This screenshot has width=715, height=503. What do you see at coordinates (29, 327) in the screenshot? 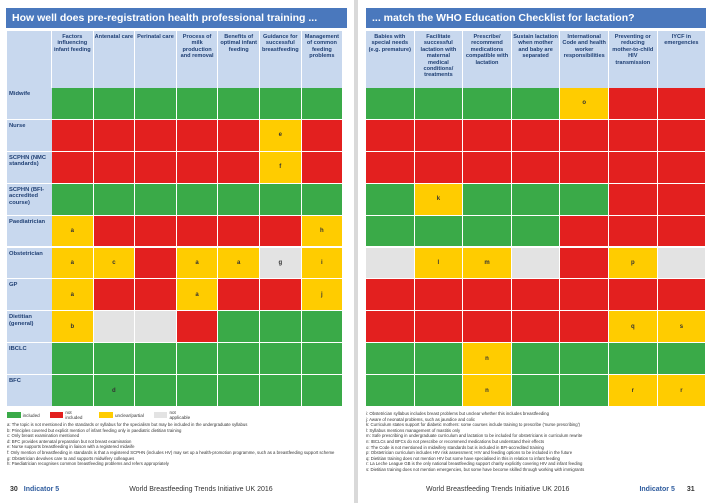
I see `row-label: Dietitian (general)` at bounding box center [29, 327].